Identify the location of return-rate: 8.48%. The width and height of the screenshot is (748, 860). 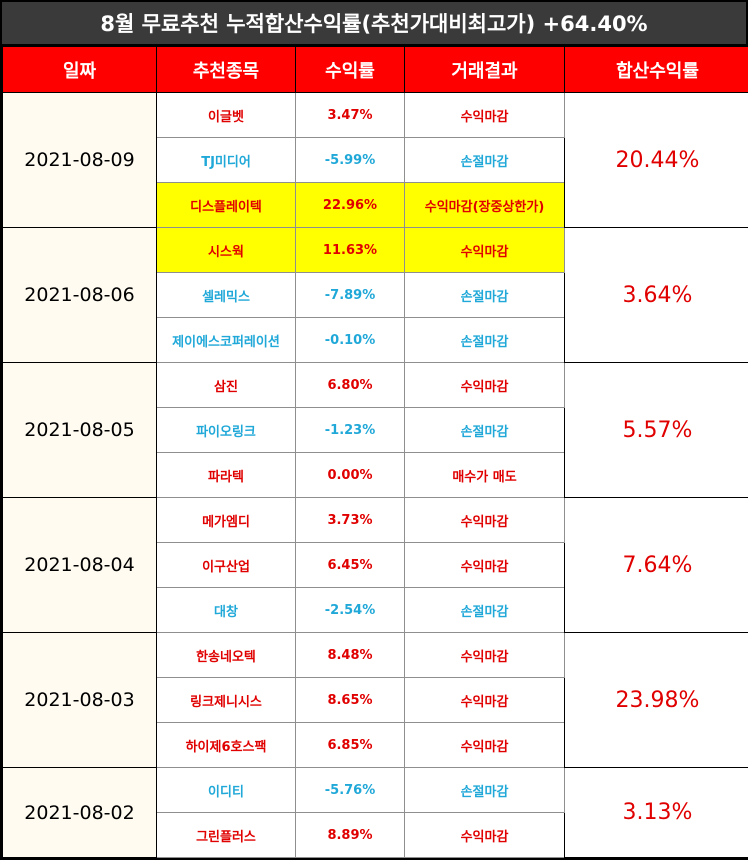
(350, 655).